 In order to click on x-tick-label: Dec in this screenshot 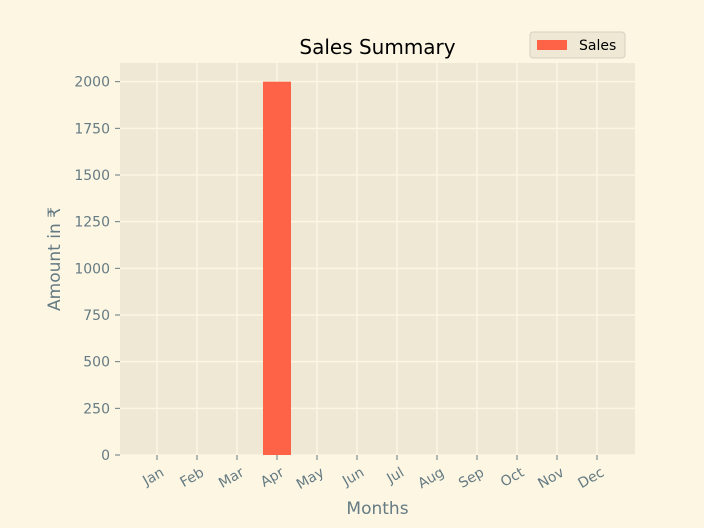, I will do `click(591, 478)`.